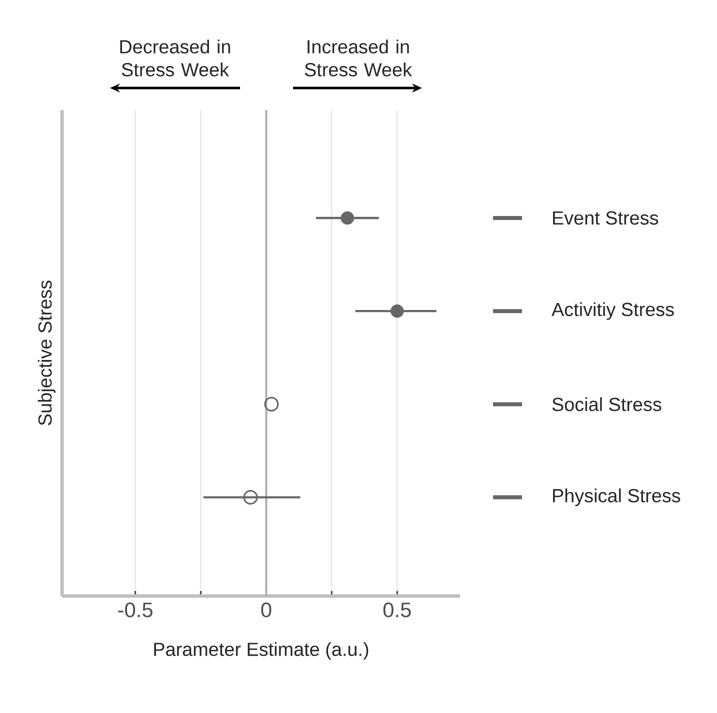 This screenshot has height=713, width=717. What do you see at coordinates (358, 58) in the screenshot?
I see `text: Increased in Stress Week` at bounding box center [358, 58].